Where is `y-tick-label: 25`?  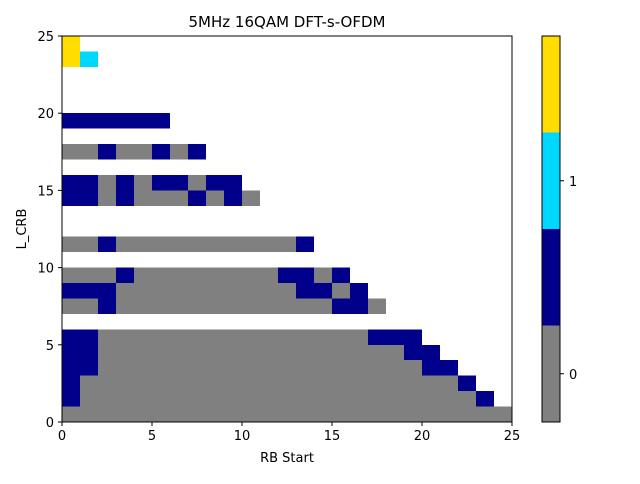 y-tick-label: 25 is located at coordinates (45, 37).